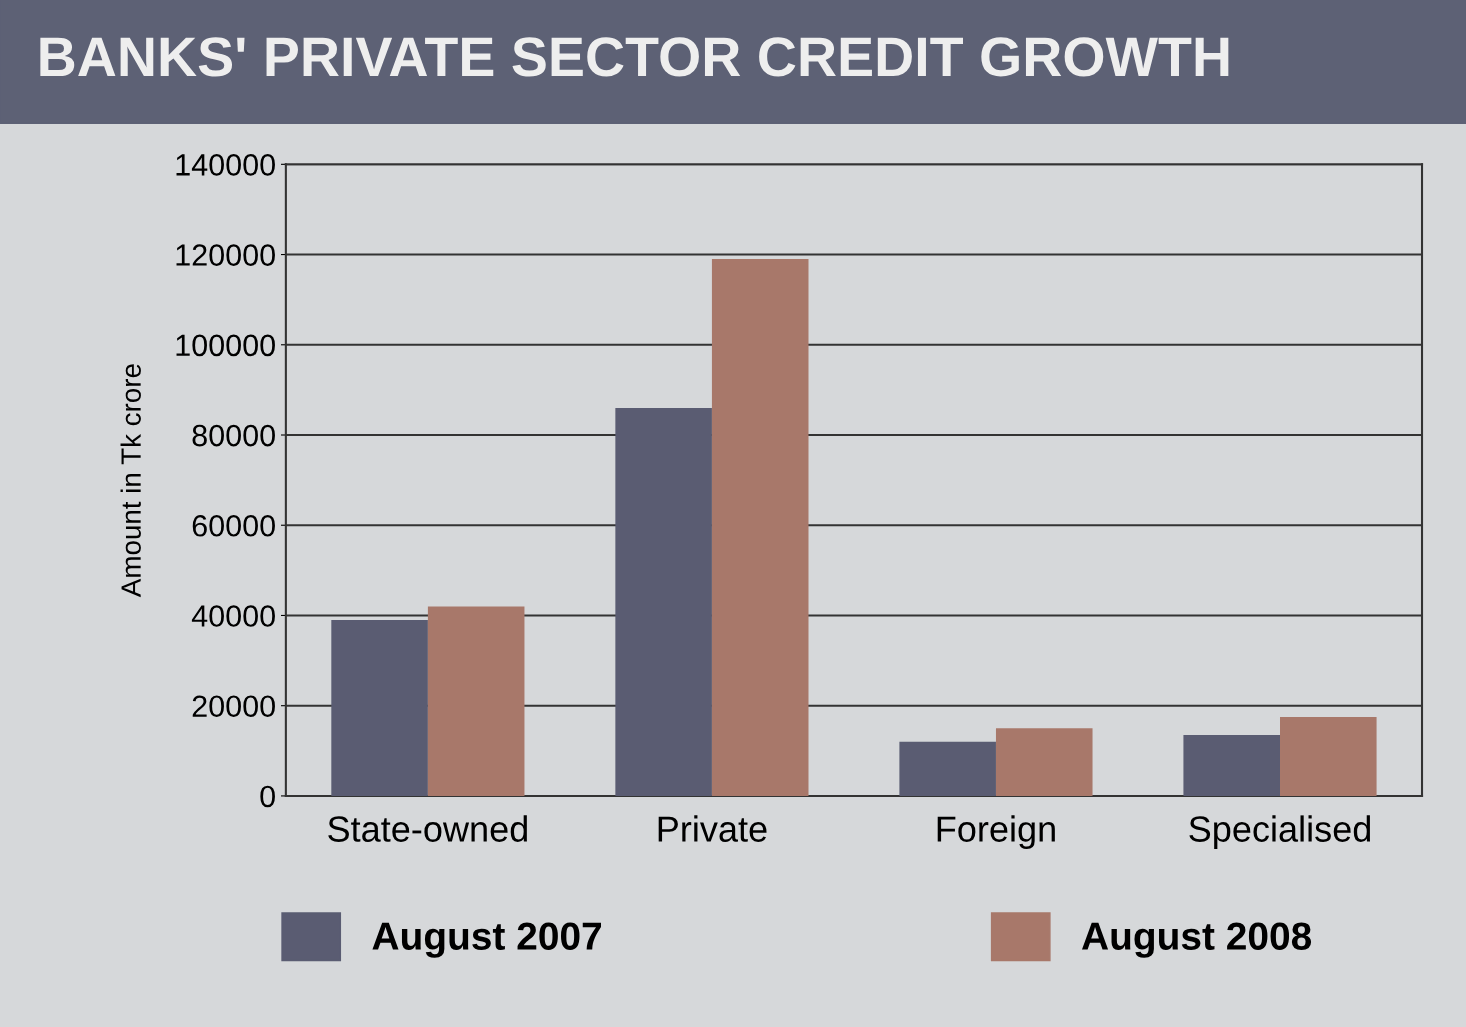 The height and width of the screenshot is (1027, 1466). Describe the element at coordinates (225, 345) in the screenshot. I see `y-tick-label: 100000` at that location.